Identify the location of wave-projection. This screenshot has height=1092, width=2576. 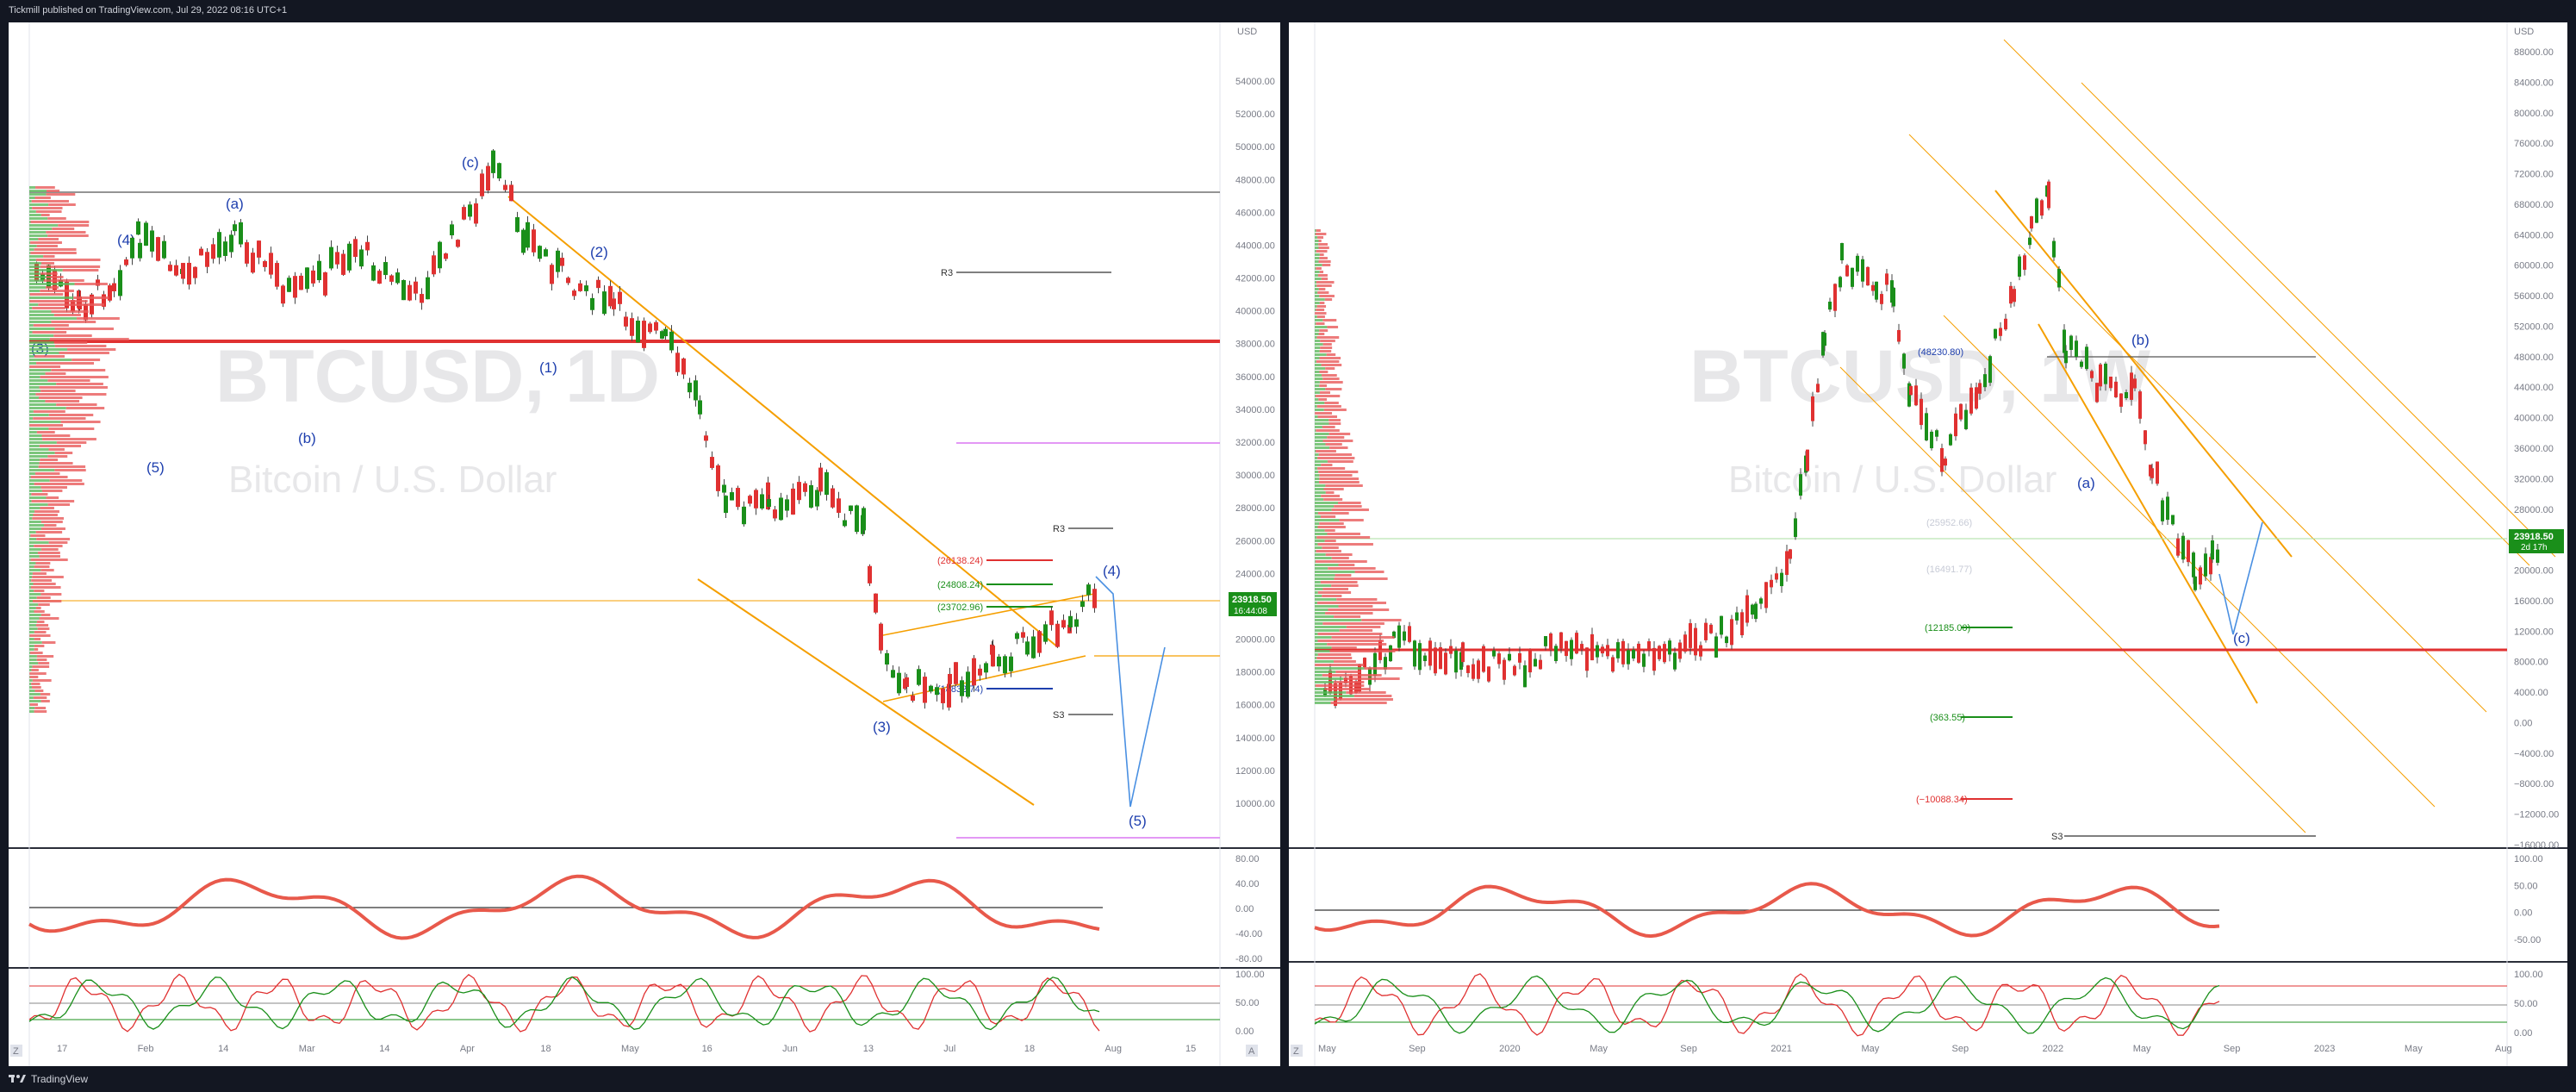
(2241, 578).